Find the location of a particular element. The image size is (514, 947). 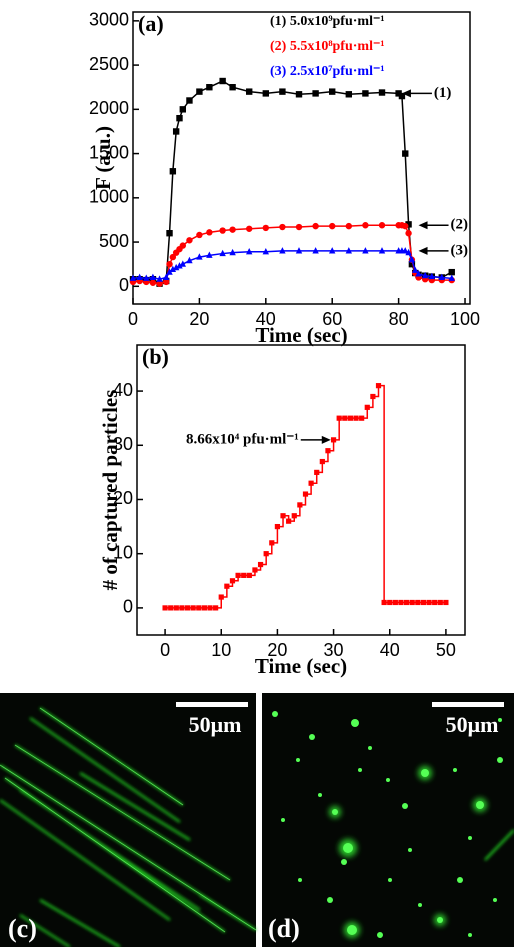

y-tick-label: 20 is located at coordinates (123, 498).